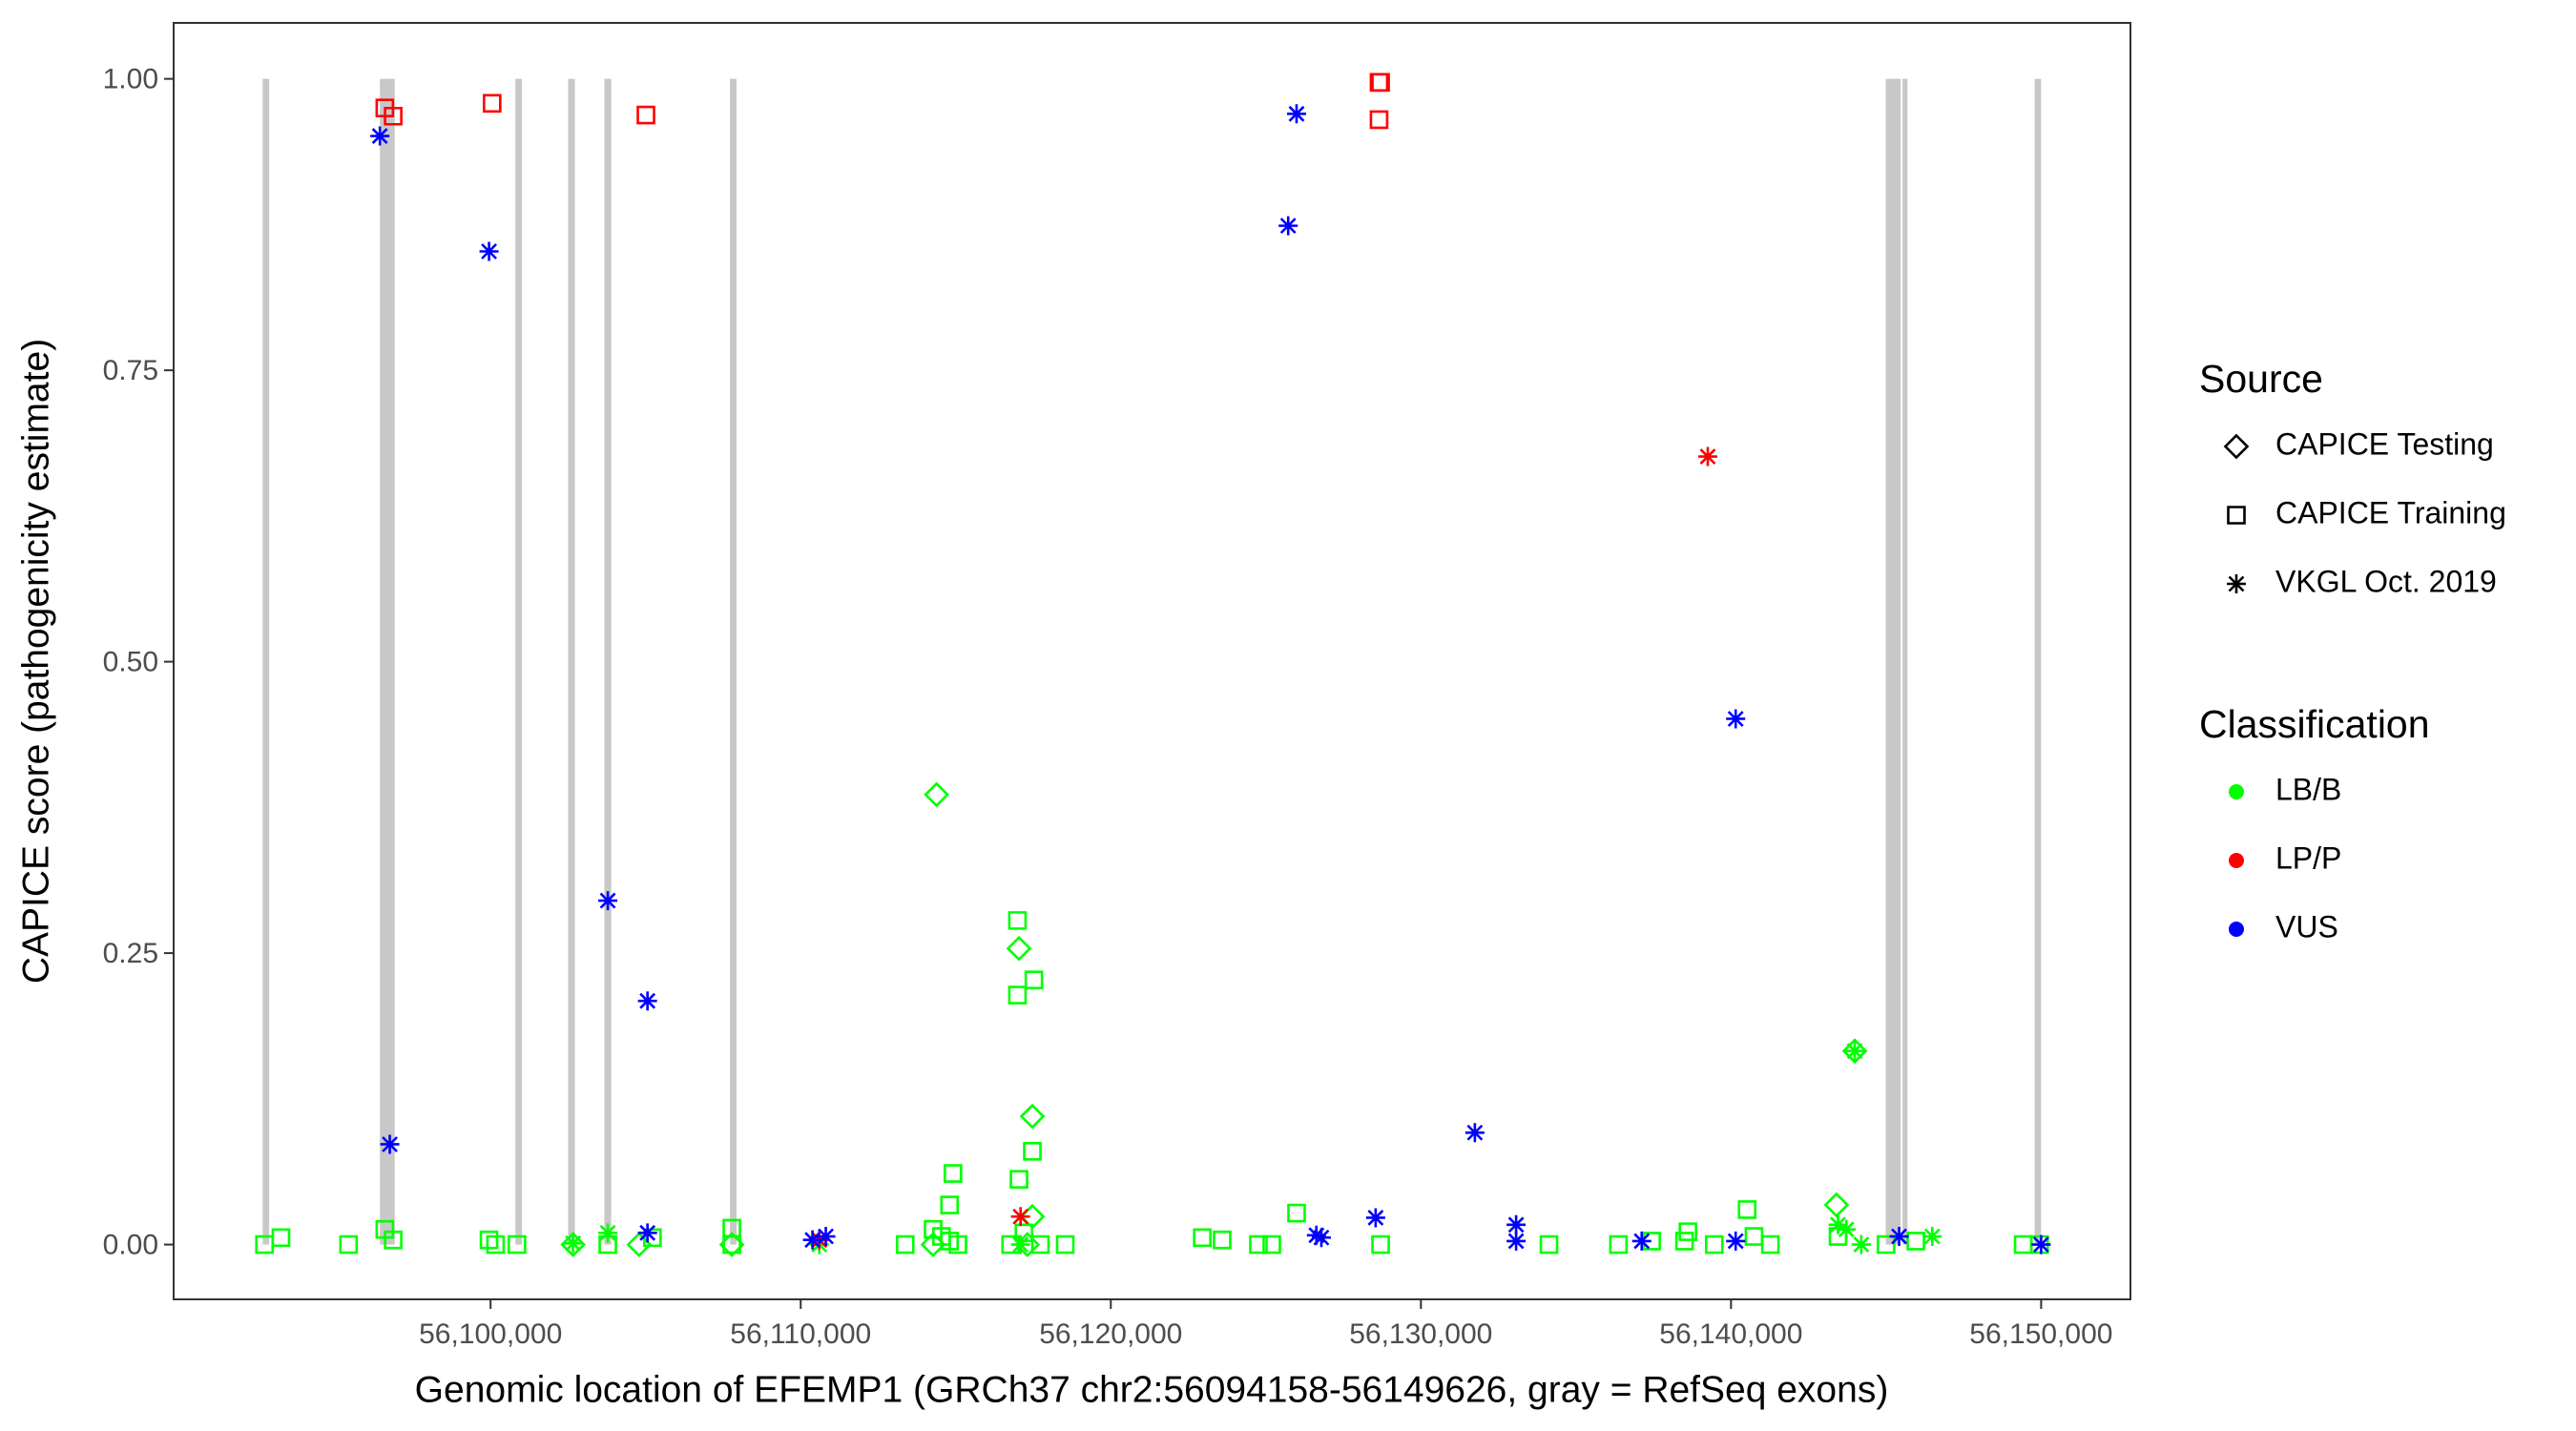 This screenshot has width=2576, height=1431. Describe the element at coordinates (2314, 724) in the screenshot. I see `legend-title: Classification` at that location.